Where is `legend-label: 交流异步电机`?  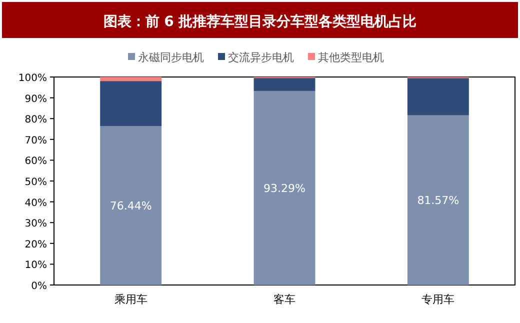
legend-label: 交流异步电机 is located at coordinates (261, 57).